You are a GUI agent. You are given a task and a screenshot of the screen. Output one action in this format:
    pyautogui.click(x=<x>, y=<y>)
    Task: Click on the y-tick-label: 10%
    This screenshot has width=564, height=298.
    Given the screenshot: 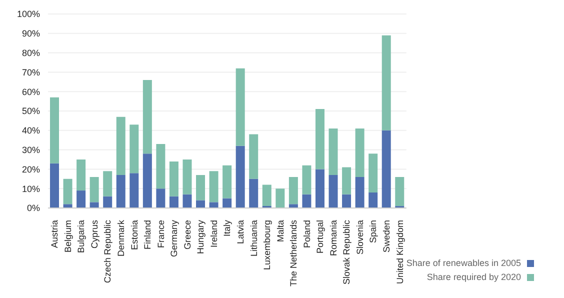 What is the action you would take?
    pyautogui.click(x=31, y=189)
    